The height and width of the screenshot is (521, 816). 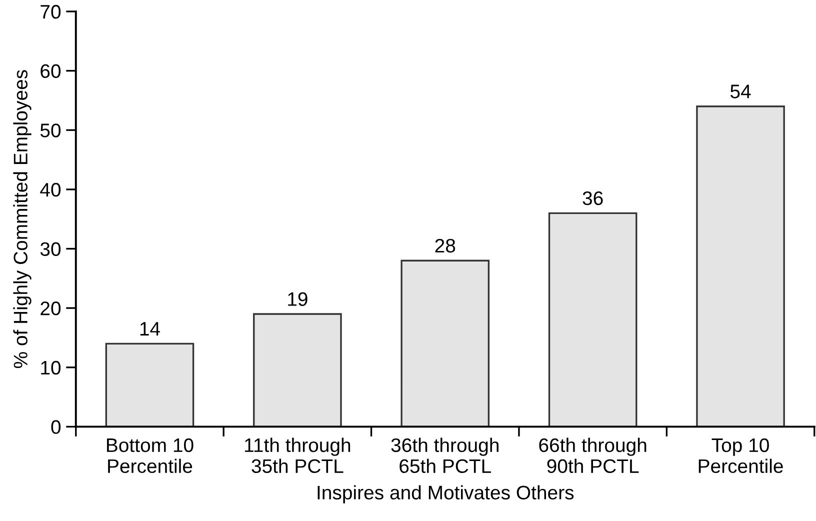 I want to click on y-tick-label: 0, so click(x=56, y=427).